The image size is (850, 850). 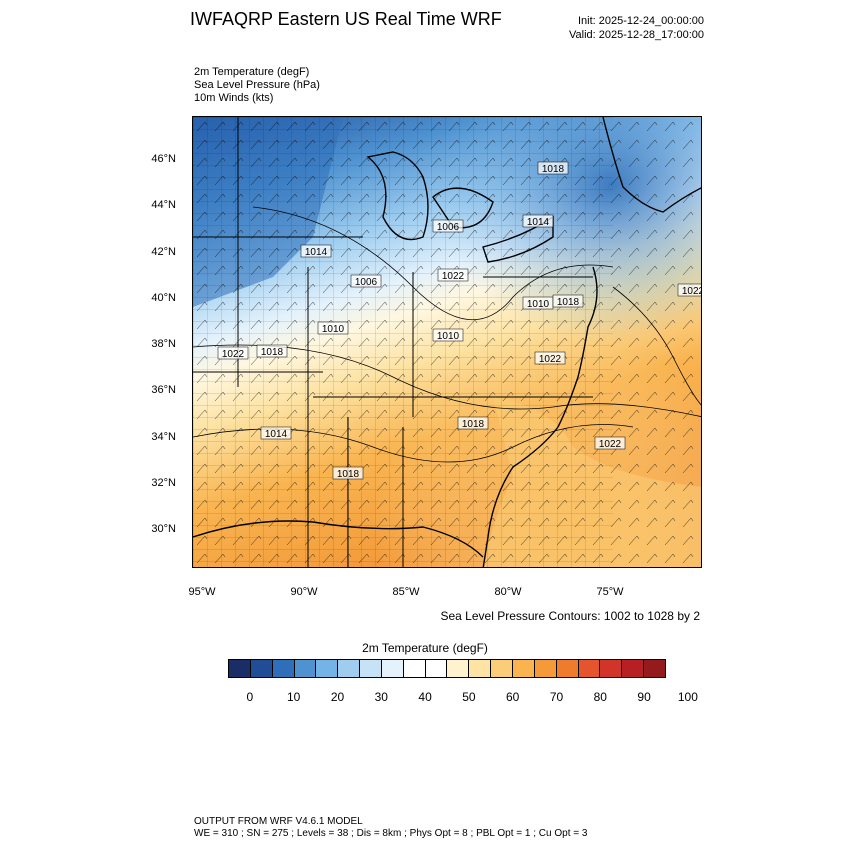 I want to click on colorbar-tick-label: 90, so click(x=644, y=697).